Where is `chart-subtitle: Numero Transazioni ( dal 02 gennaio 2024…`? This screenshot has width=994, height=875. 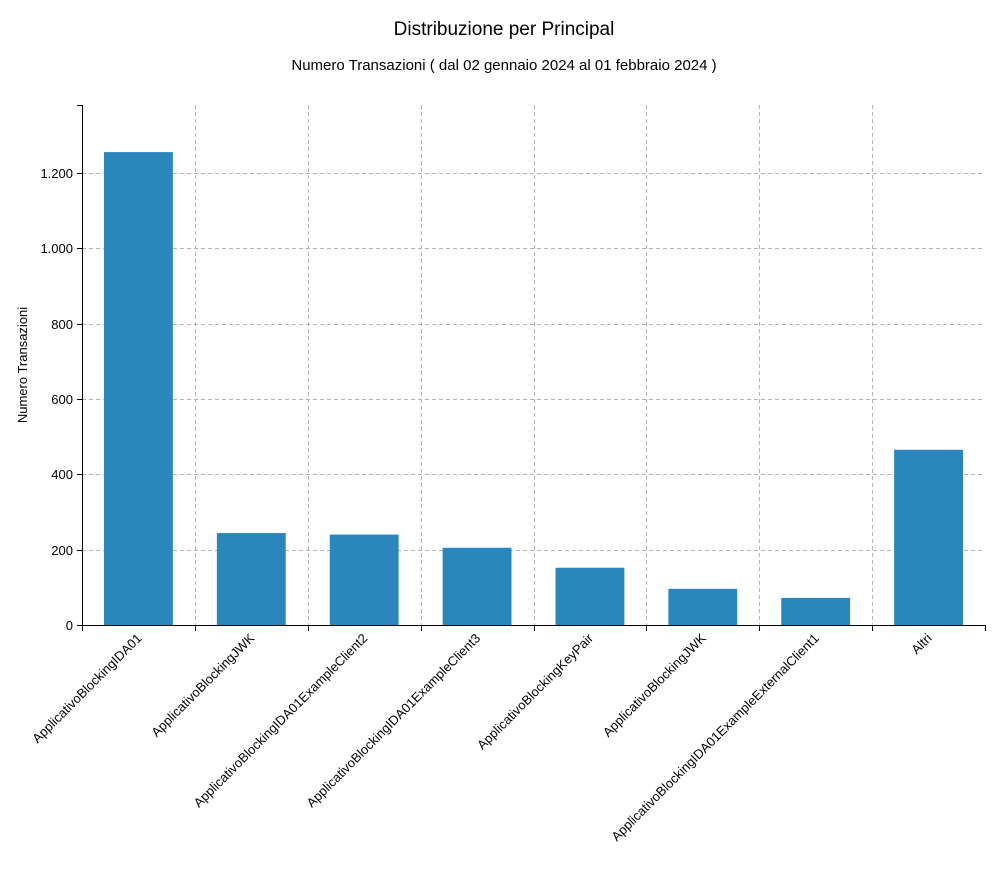 chart-subtitle: Numero Transazioni ( dal 02 gennaio 2024… is located at coordinates (503, 65).